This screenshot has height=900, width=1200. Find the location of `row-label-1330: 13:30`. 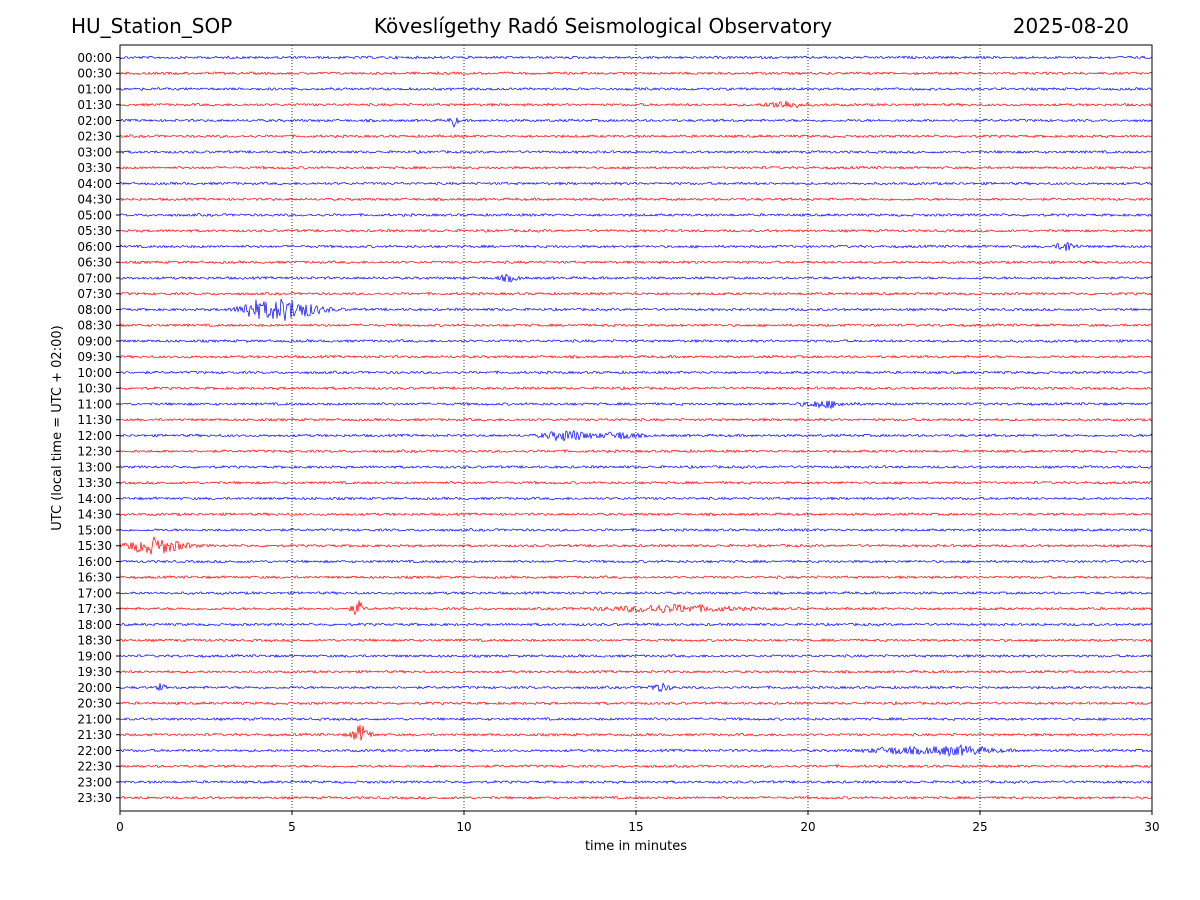

row-label-1330: 13:30 is located at coordinates (94, 483).